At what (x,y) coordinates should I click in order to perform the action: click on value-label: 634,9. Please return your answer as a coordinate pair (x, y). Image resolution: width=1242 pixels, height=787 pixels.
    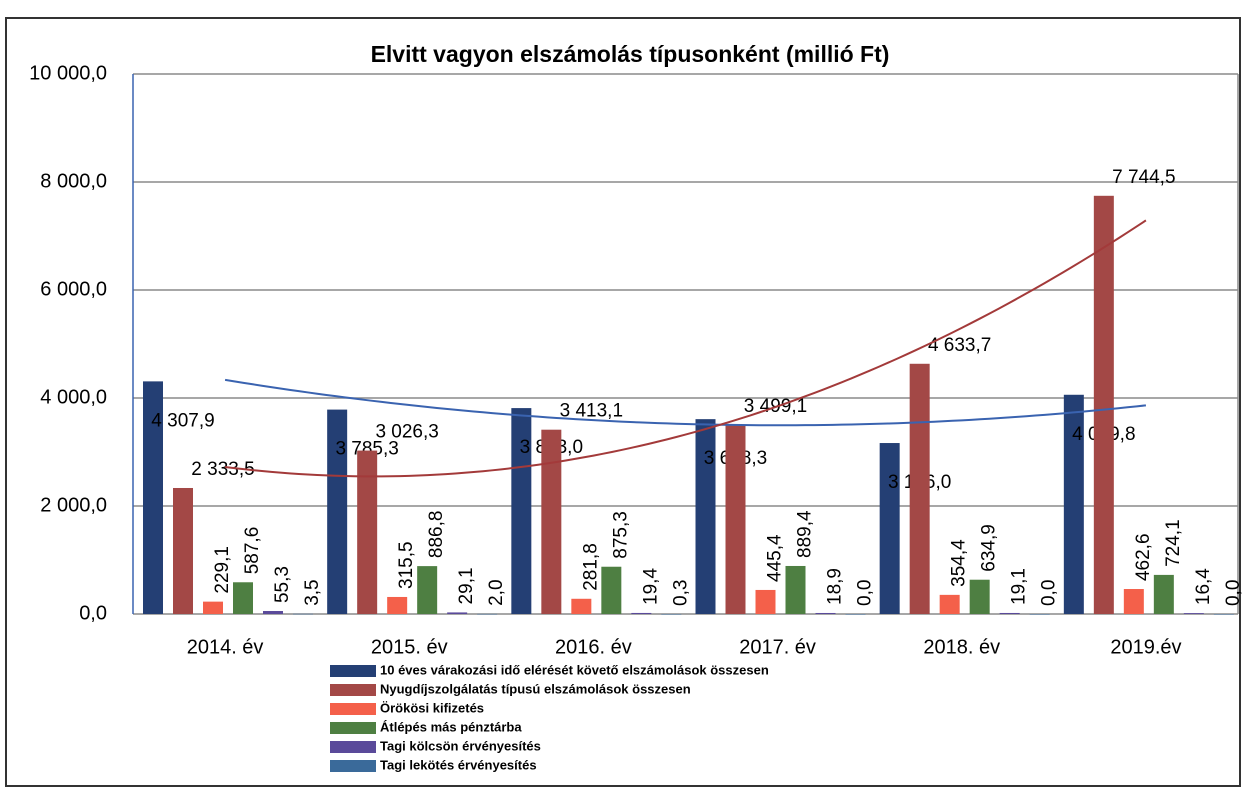
    Looking at the image, I should click on (989, 548).